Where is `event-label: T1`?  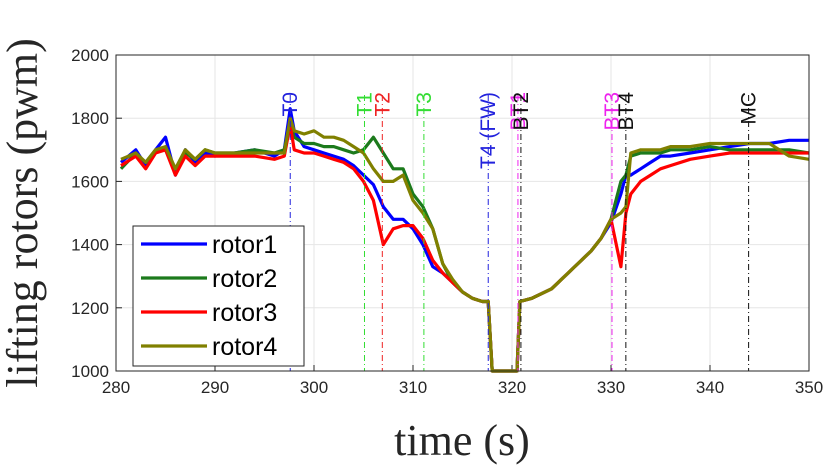 event-label: T1 is located at coordinates (364, 104).